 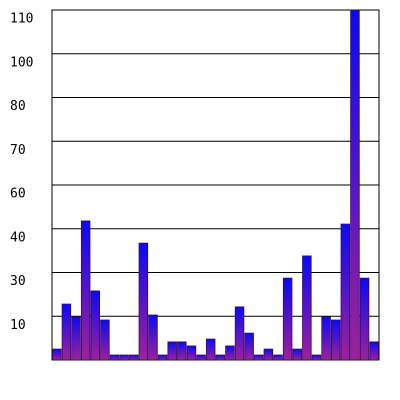 I want to click on y-tick-label: 80, so click(x=18, y=106).